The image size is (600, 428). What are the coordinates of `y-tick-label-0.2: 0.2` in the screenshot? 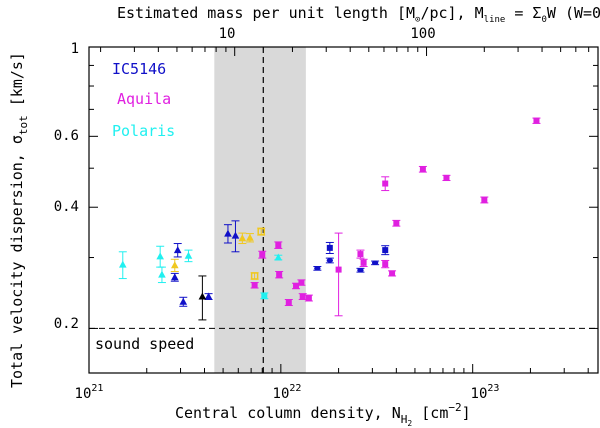 It's located at (66, 324).